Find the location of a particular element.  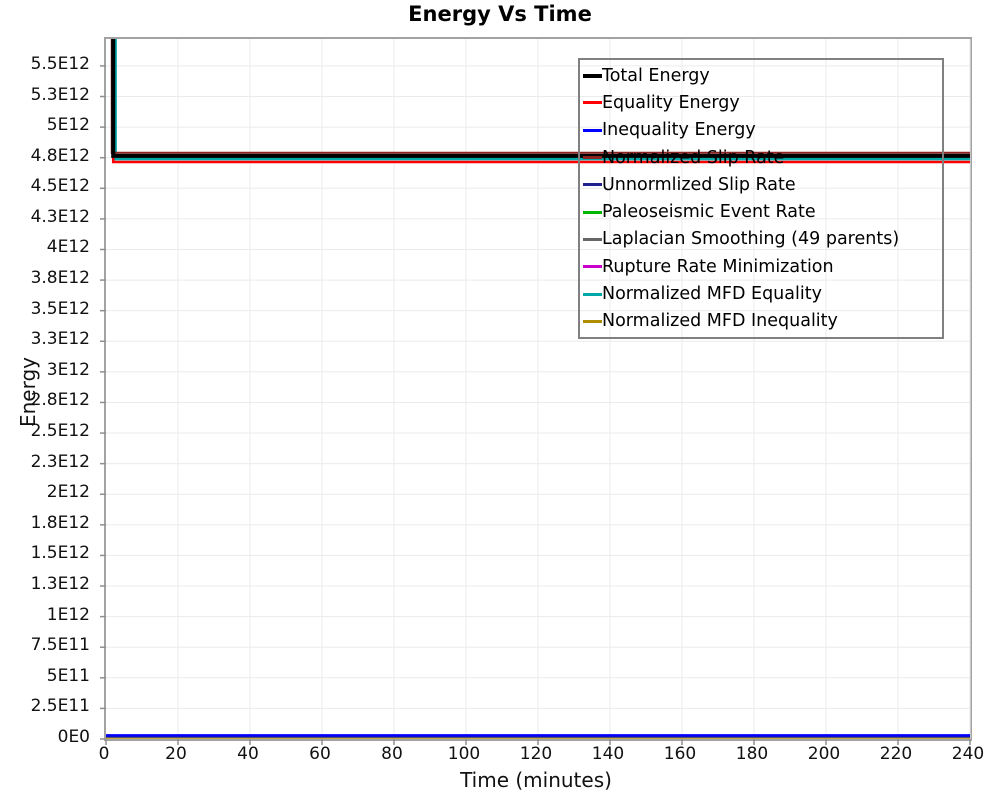

y-tick-label: 7.5E11 is located at coordinates (60, 645).